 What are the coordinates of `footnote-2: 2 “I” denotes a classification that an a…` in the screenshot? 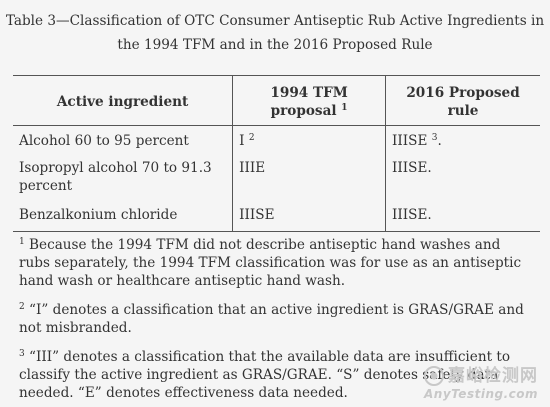 It's located at (271, 319).